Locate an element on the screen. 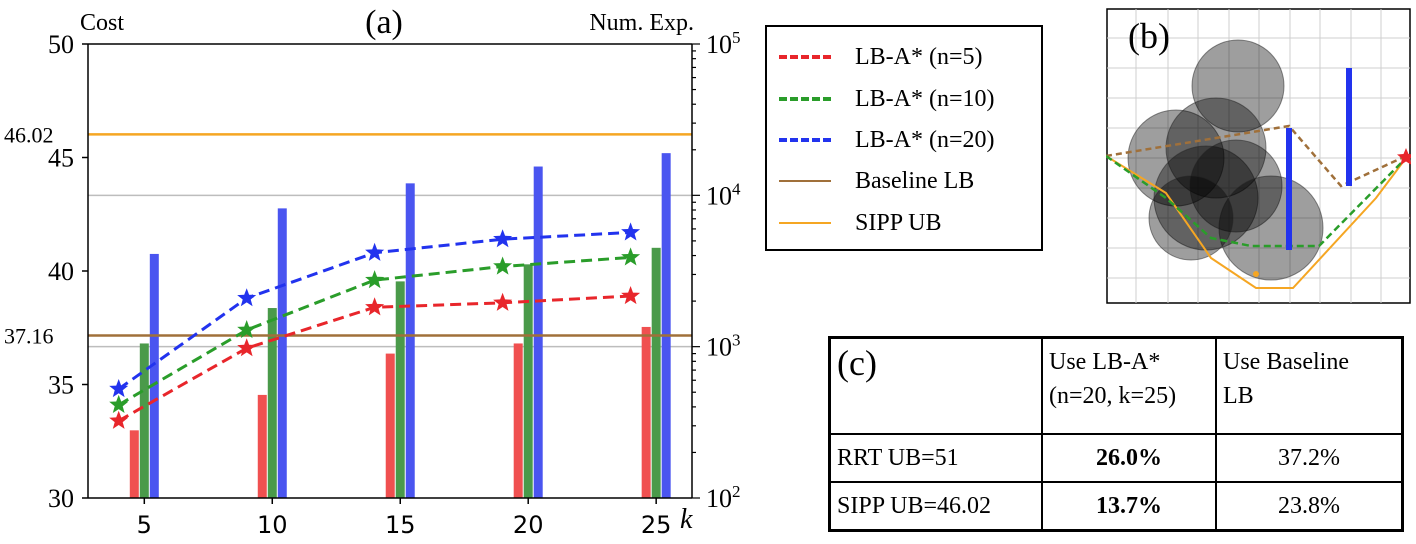  row-baseline-value: 23.8% is located at coordinates (1309, 506).